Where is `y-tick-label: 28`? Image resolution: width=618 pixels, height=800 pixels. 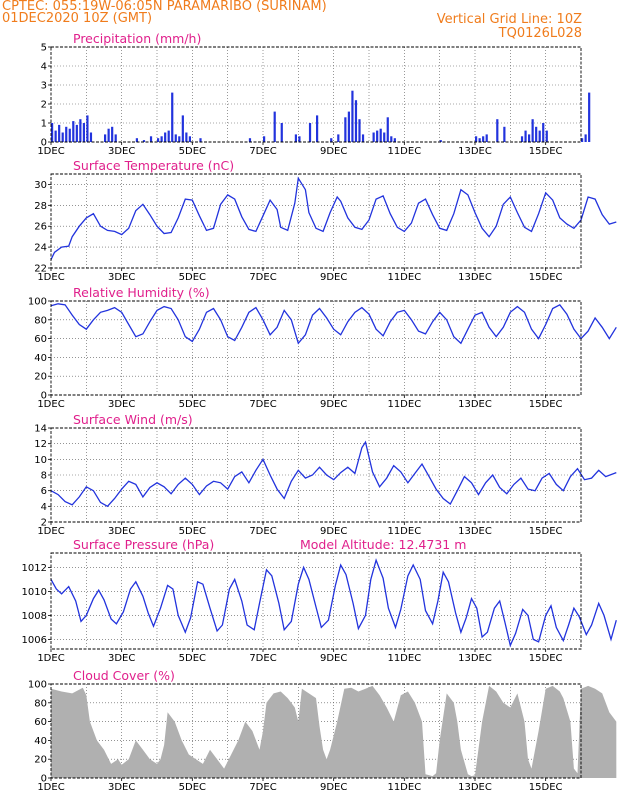 y-tick-label: 28 is located at coordinates (40, 206).